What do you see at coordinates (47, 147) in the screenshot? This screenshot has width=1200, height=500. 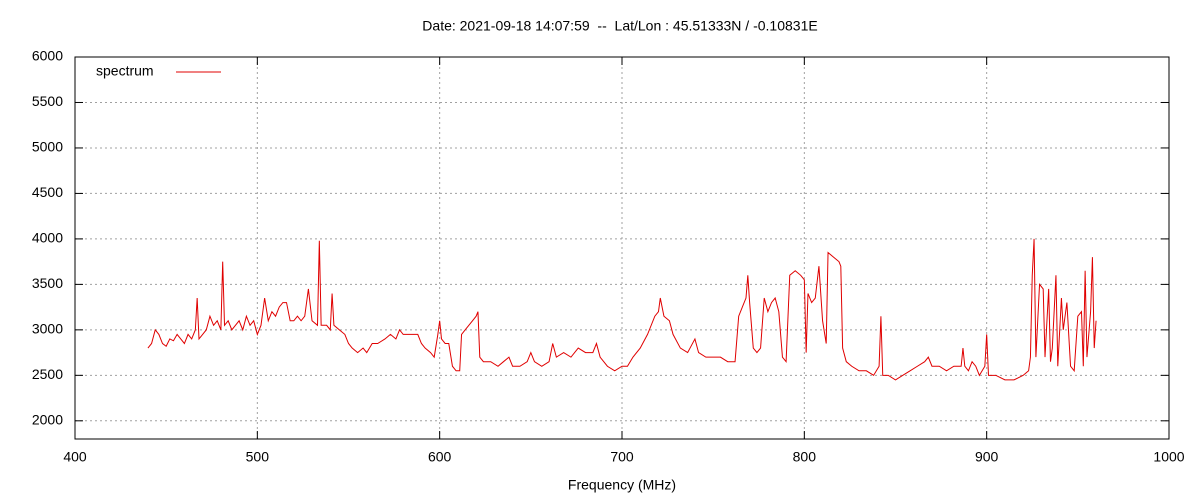 I see `y-tick-label: 5000` at bounding box center [47, 147].